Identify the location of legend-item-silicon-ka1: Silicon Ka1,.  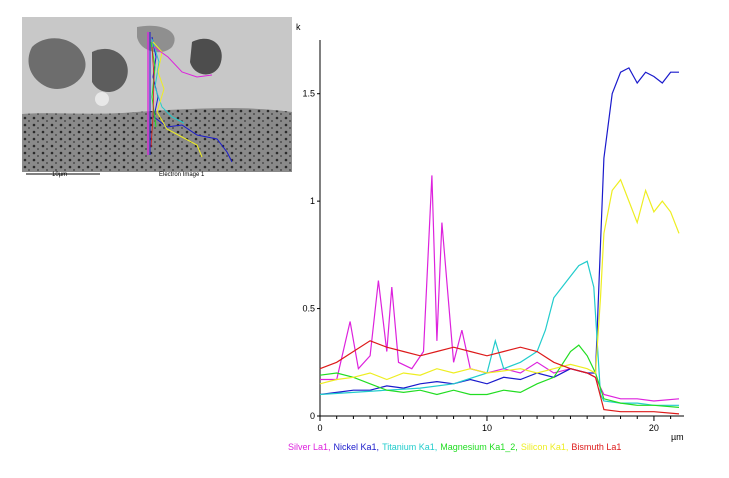
(544, 447).